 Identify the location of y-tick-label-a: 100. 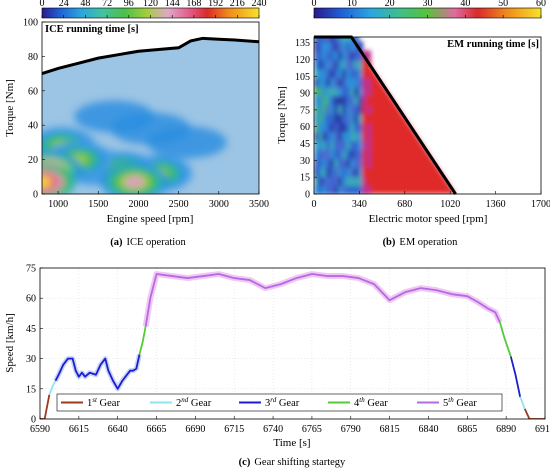
(30, 23).